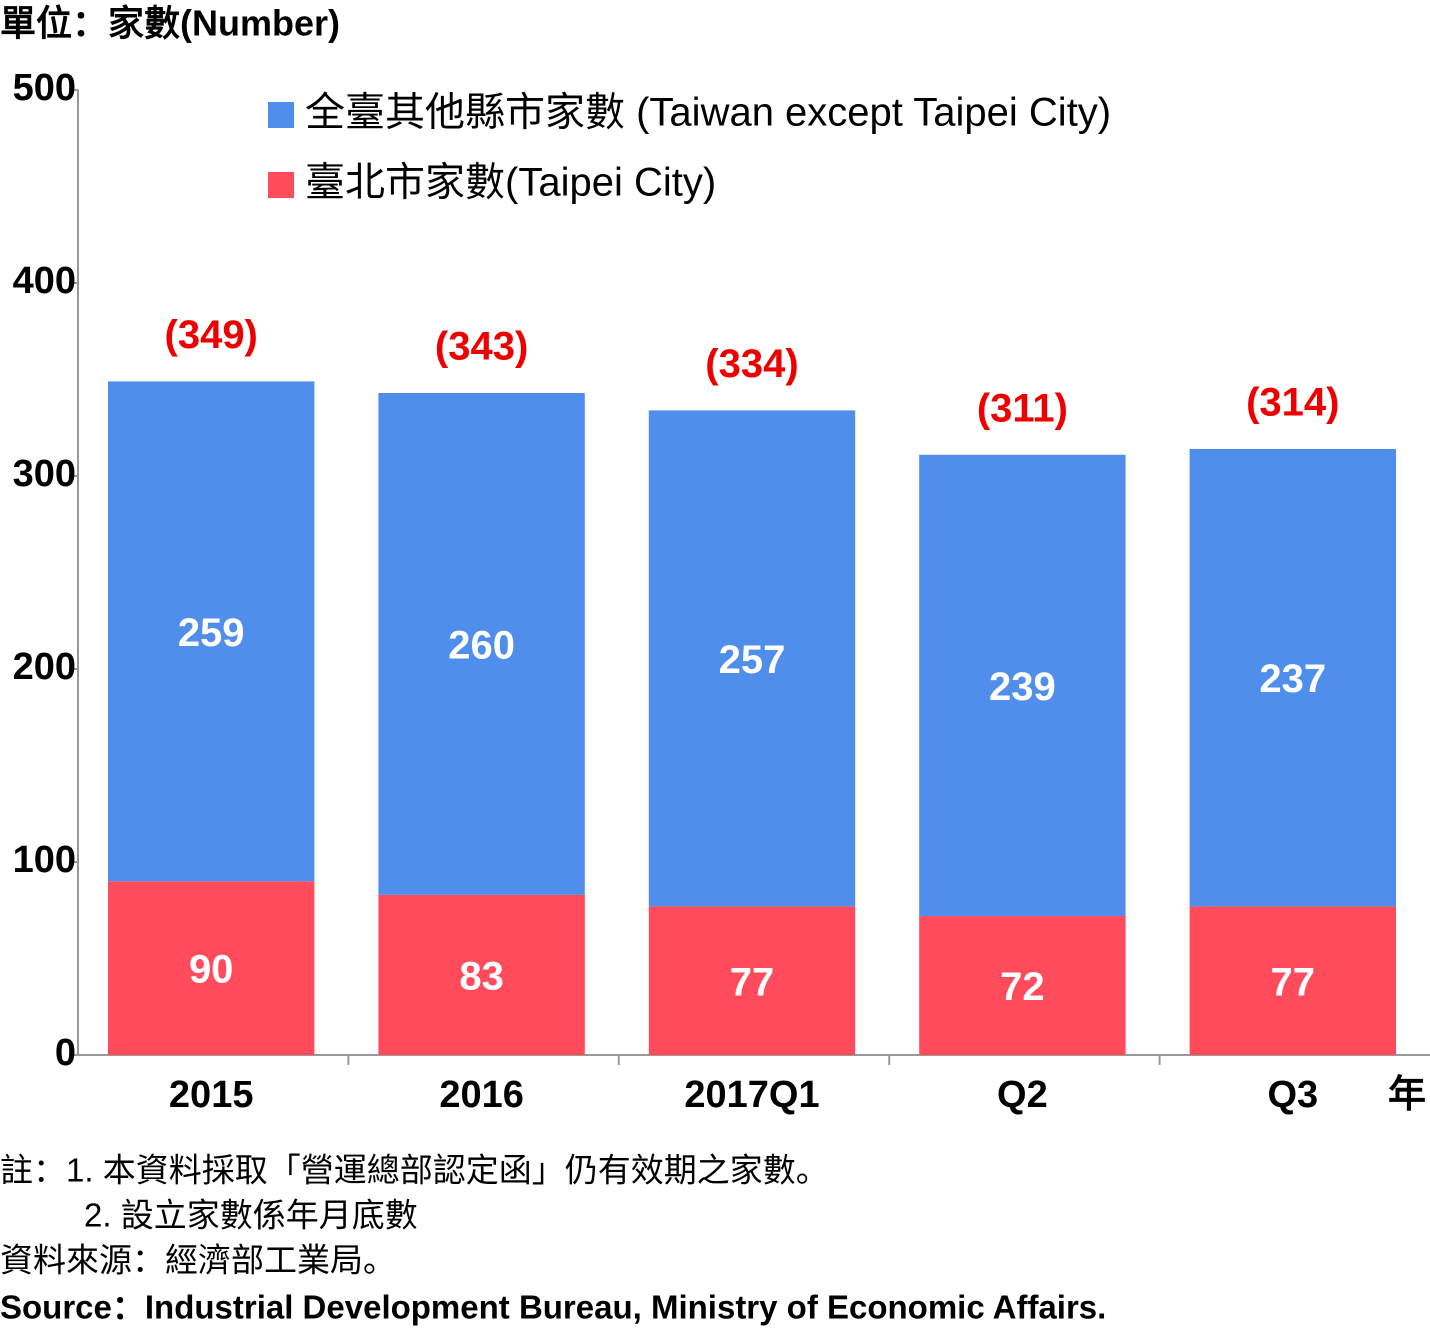 This screenshot has width=1430, height=1338. What do you see at coordinates (481, 347) in the screenshot?
I see `total-label: (343)` at bounding box center [481, 347].